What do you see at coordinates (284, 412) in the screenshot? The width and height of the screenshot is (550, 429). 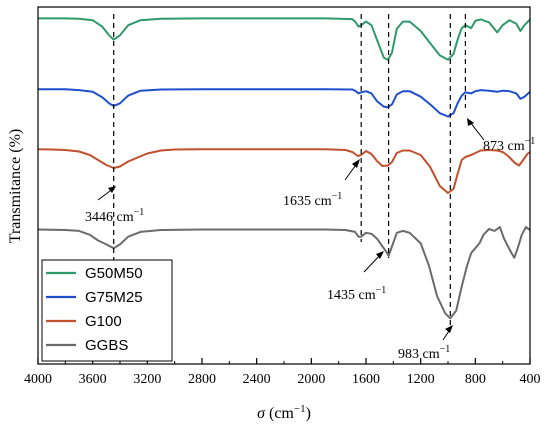 I see `x-axis-title: σ (cm−1)` at bounding box center [284, 412].